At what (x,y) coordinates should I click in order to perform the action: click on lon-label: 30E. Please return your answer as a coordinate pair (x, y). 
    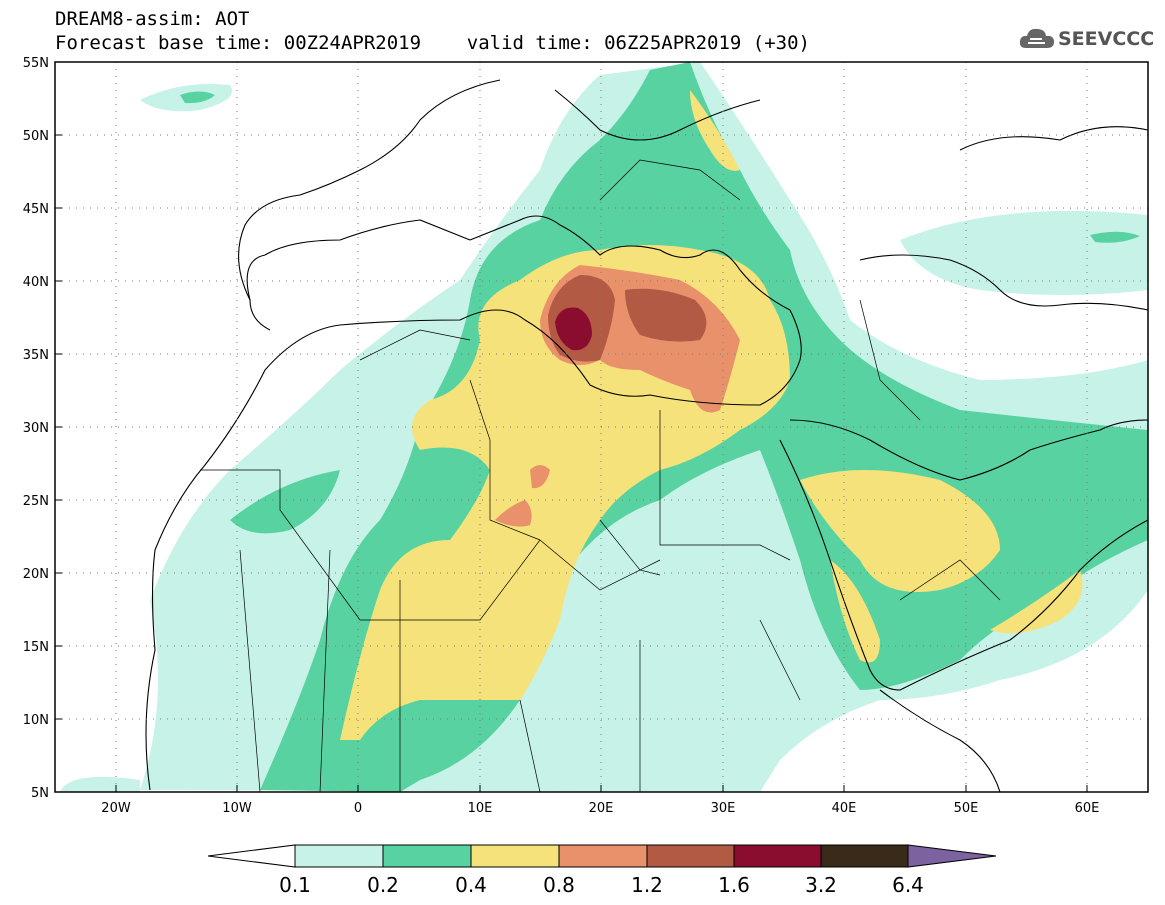
    Looking at the image, I should click on (723, 808).